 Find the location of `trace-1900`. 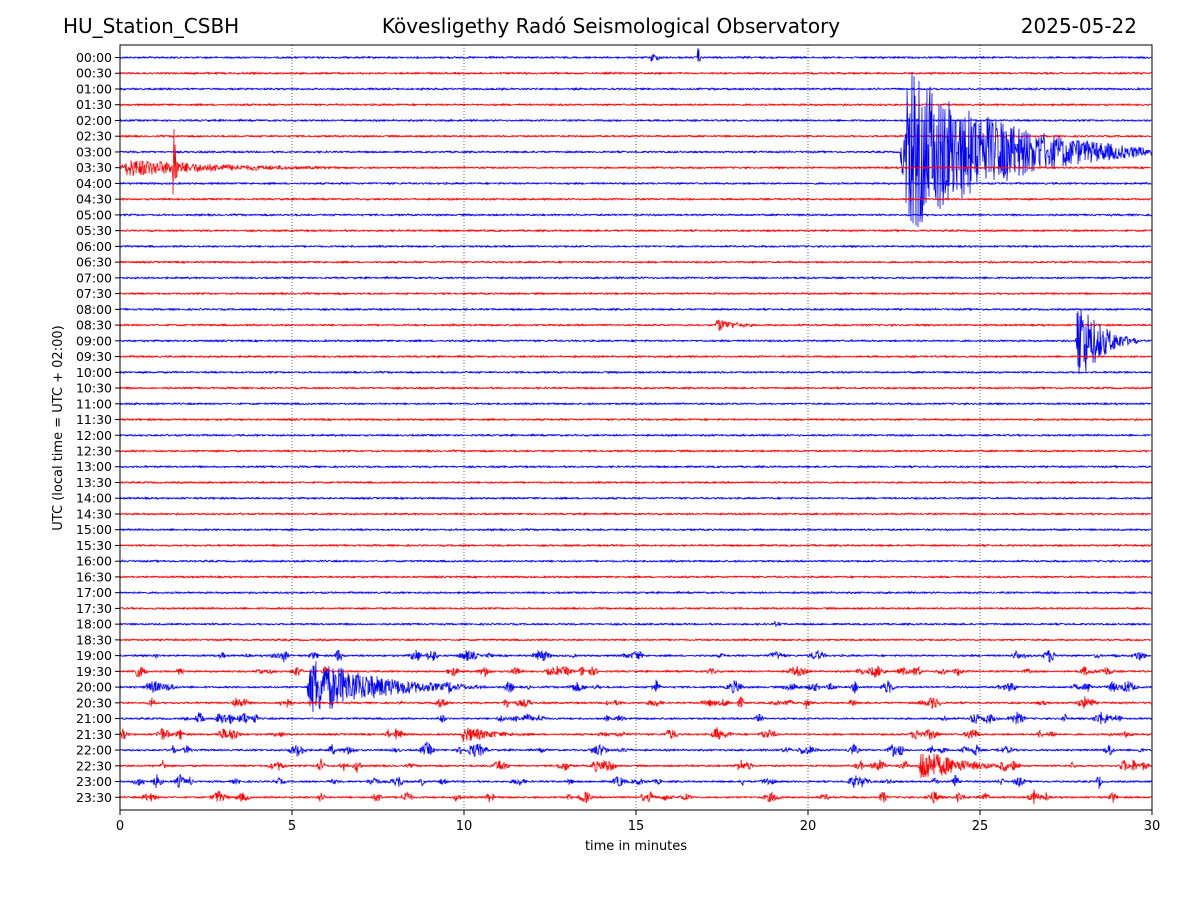

trace-1900 is located at coordinates (635, 656).